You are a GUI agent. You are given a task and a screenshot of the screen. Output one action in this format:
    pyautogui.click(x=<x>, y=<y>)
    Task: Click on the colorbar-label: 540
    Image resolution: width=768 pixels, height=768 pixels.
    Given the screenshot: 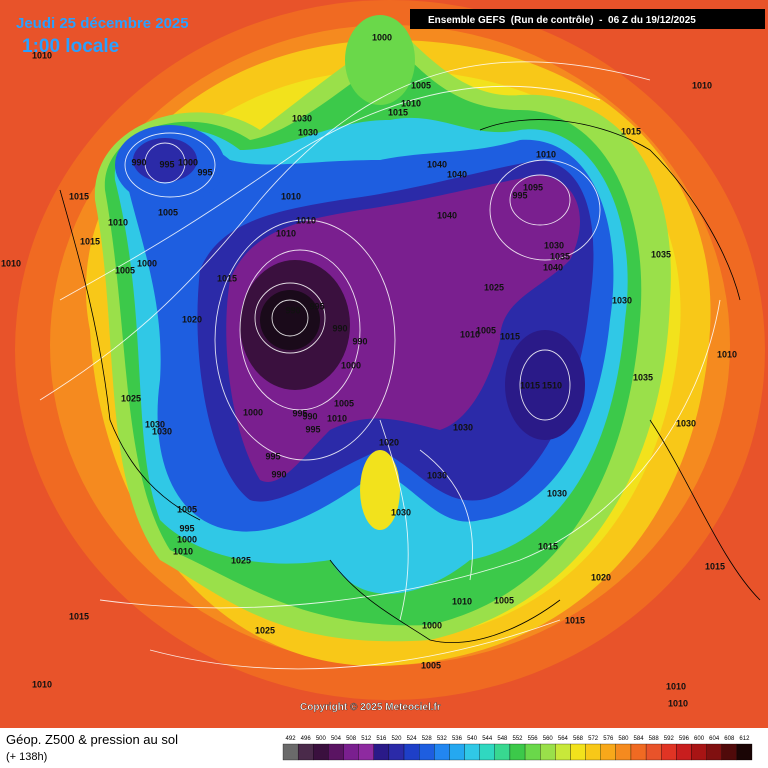 What is the action you would take?
    pyautogui.click(x=472, y=739)
    